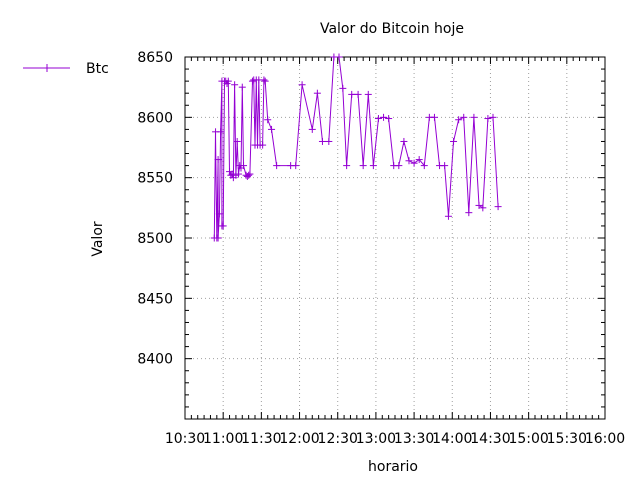  Describe the element at coordinates (185, 439) in the screenshot. I see `x-tick-label: 10:30` at that location.